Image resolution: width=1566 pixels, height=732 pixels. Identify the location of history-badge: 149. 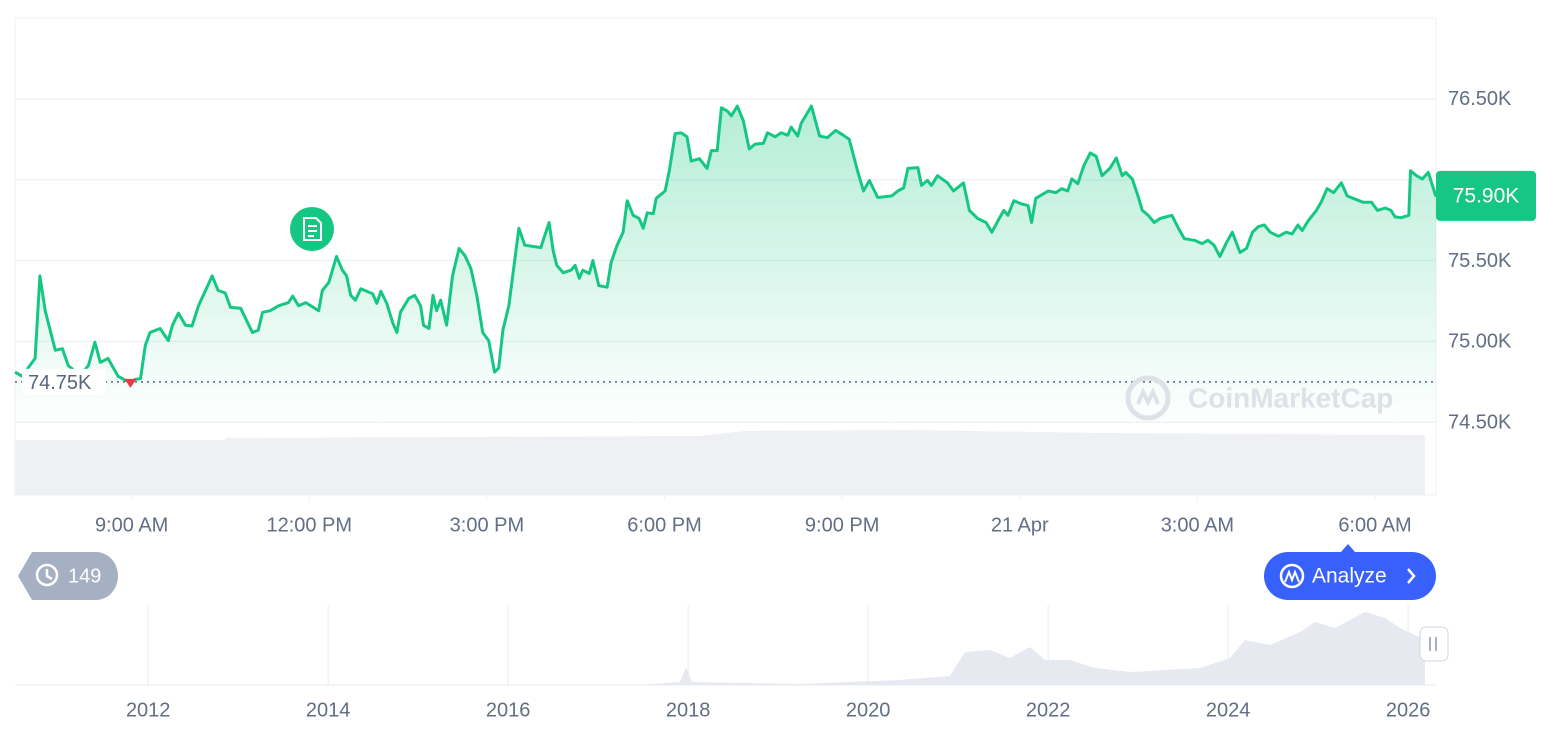
(68, 576).